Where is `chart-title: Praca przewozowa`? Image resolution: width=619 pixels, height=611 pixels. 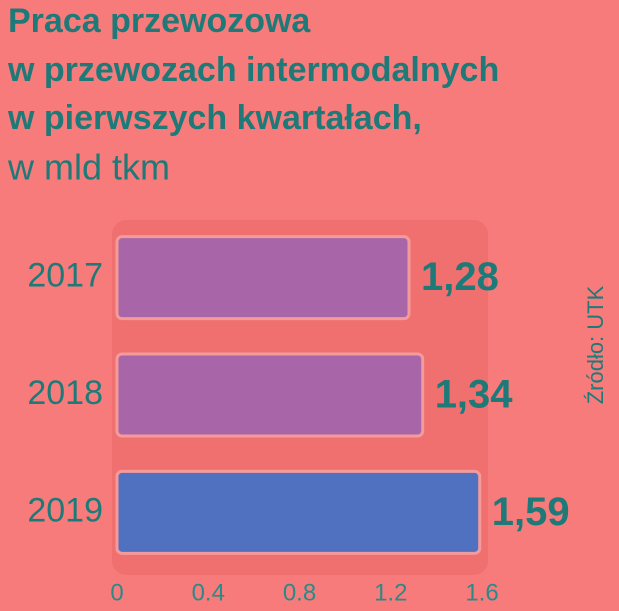 chart-title: Praca przewozowa is located at coordinates (159, 21).